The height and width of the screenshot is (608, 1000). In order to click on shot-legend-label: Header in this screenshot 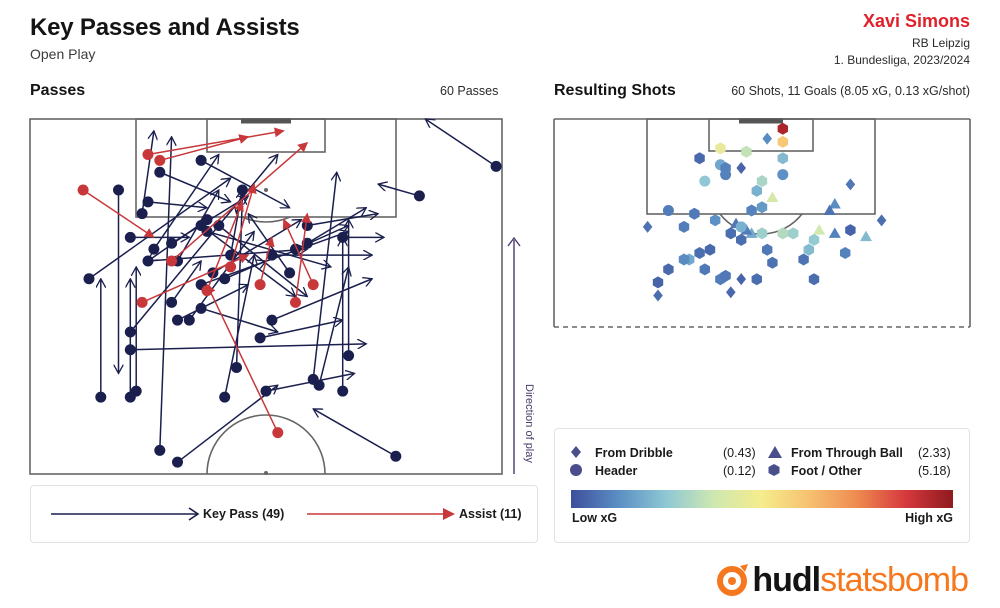, I will do `click(616, 471)`.